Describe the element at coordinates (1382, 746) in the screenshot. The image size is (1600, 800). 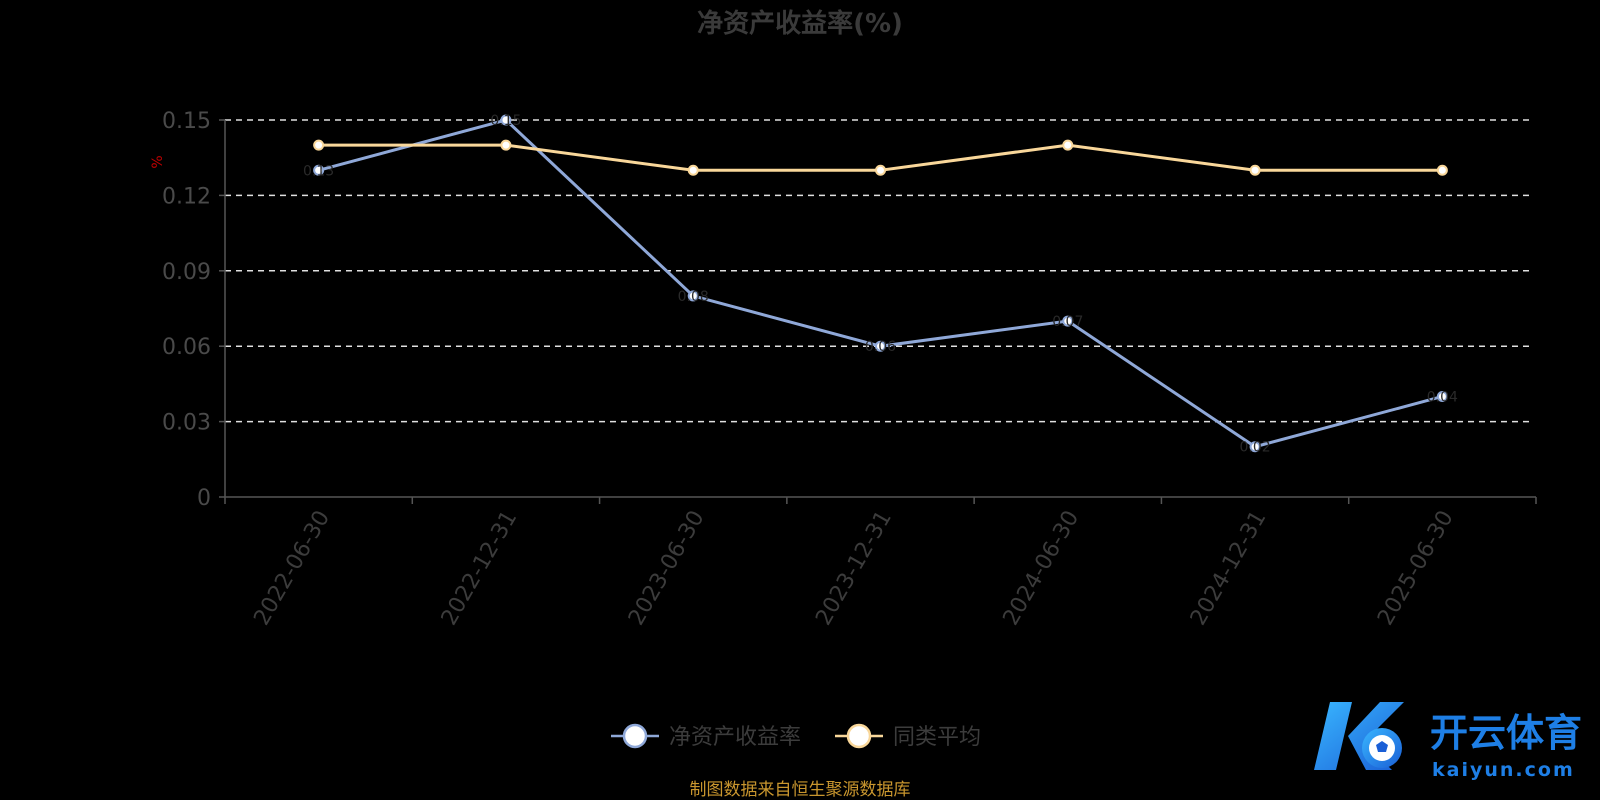
I see `soccer-ball-pentagon` at that location.